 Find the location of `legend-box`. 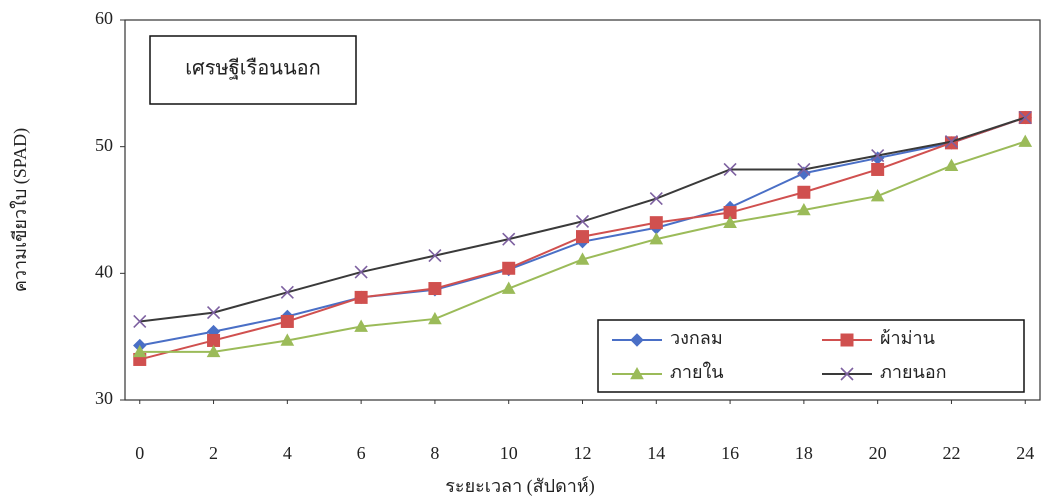

legend-box is located at coordinates (811, 356).